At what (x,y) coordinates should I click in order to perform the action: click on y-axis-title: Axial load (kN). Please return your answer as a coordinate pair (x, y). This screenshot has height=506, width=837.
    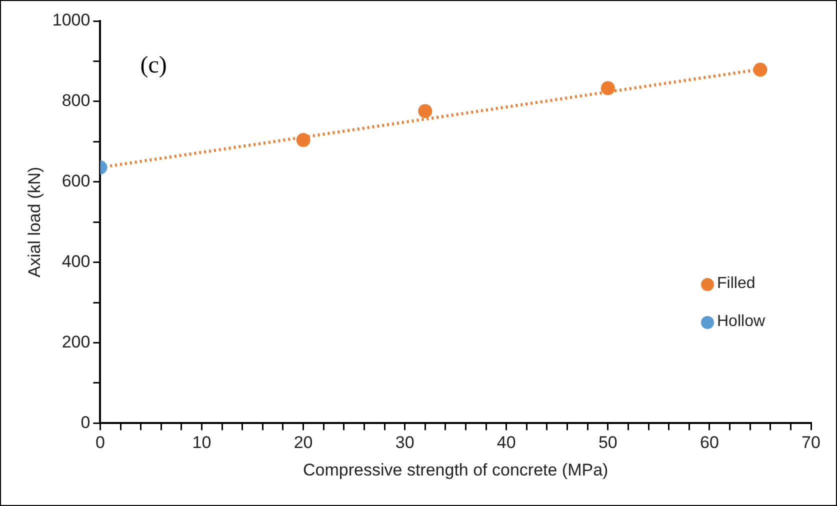
    Looking at the image, I should click on (34, 222).